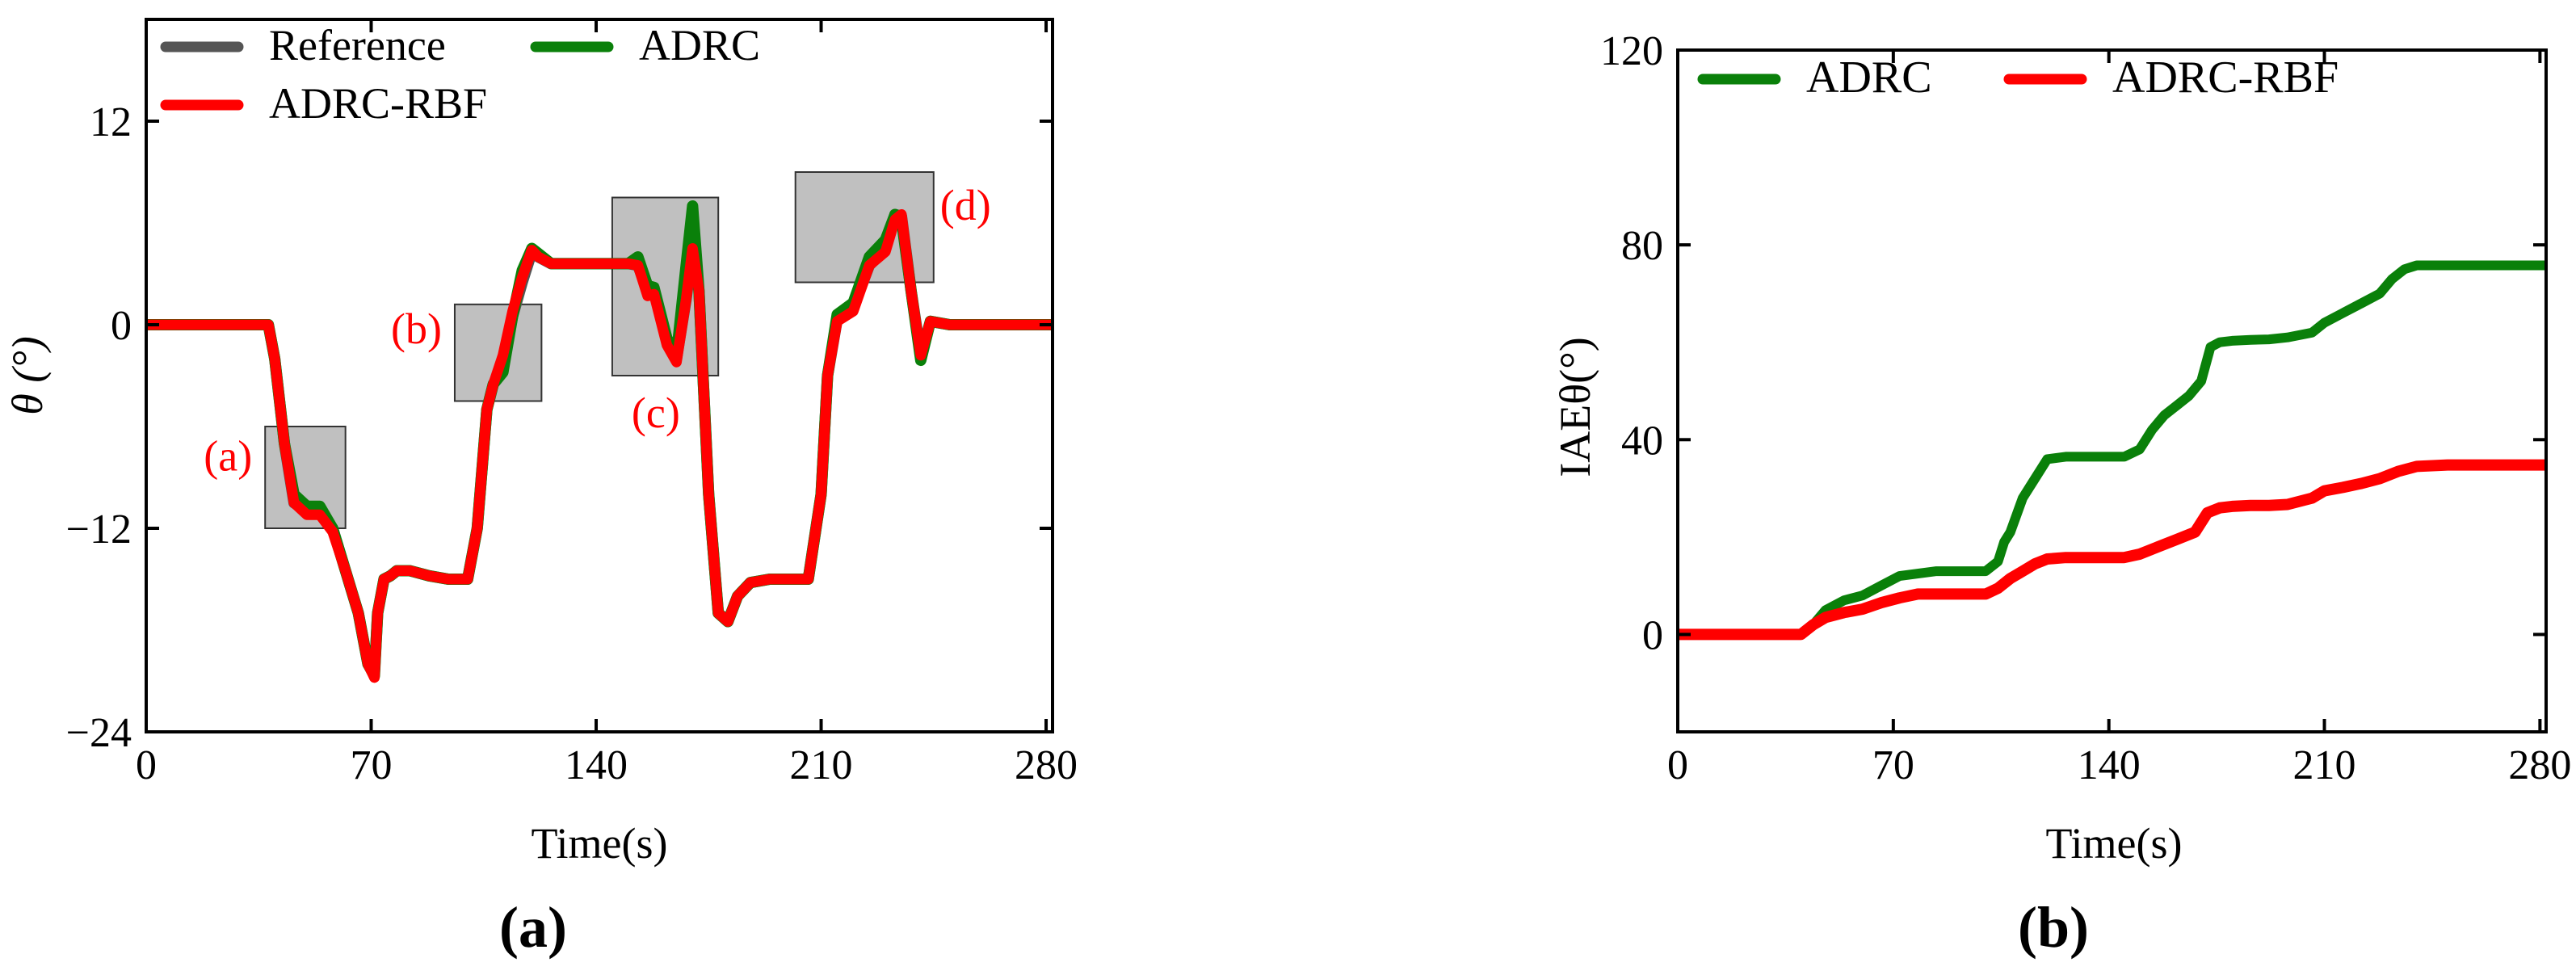  I want to click on zoom-label: (b), so click(417, 329).